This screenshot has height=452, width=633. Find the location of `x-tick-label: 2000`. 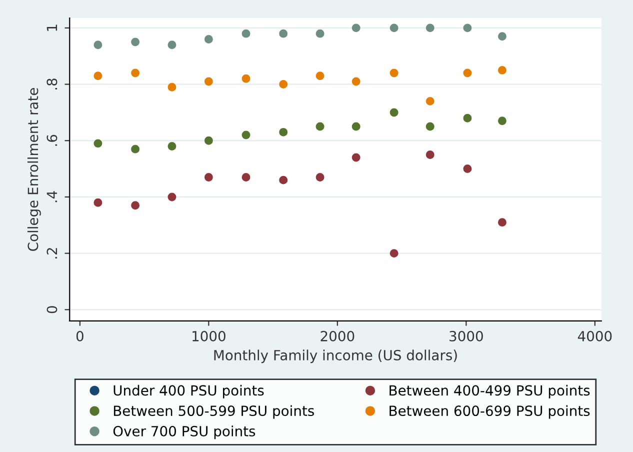

x-tick-label: 2000 is located at coordinates (337, 336).